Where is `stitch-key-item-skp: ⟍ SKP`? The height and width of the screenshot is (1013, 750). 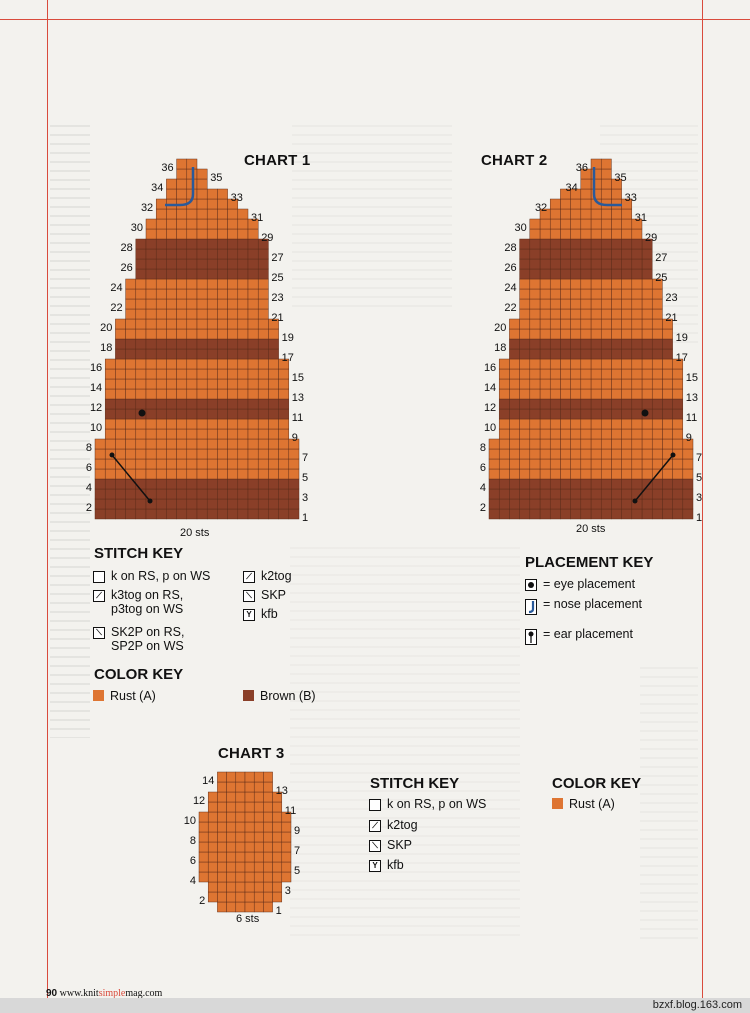 stitch-key-item-skp: ⟍ SKP is located at coordinates (264, 595).